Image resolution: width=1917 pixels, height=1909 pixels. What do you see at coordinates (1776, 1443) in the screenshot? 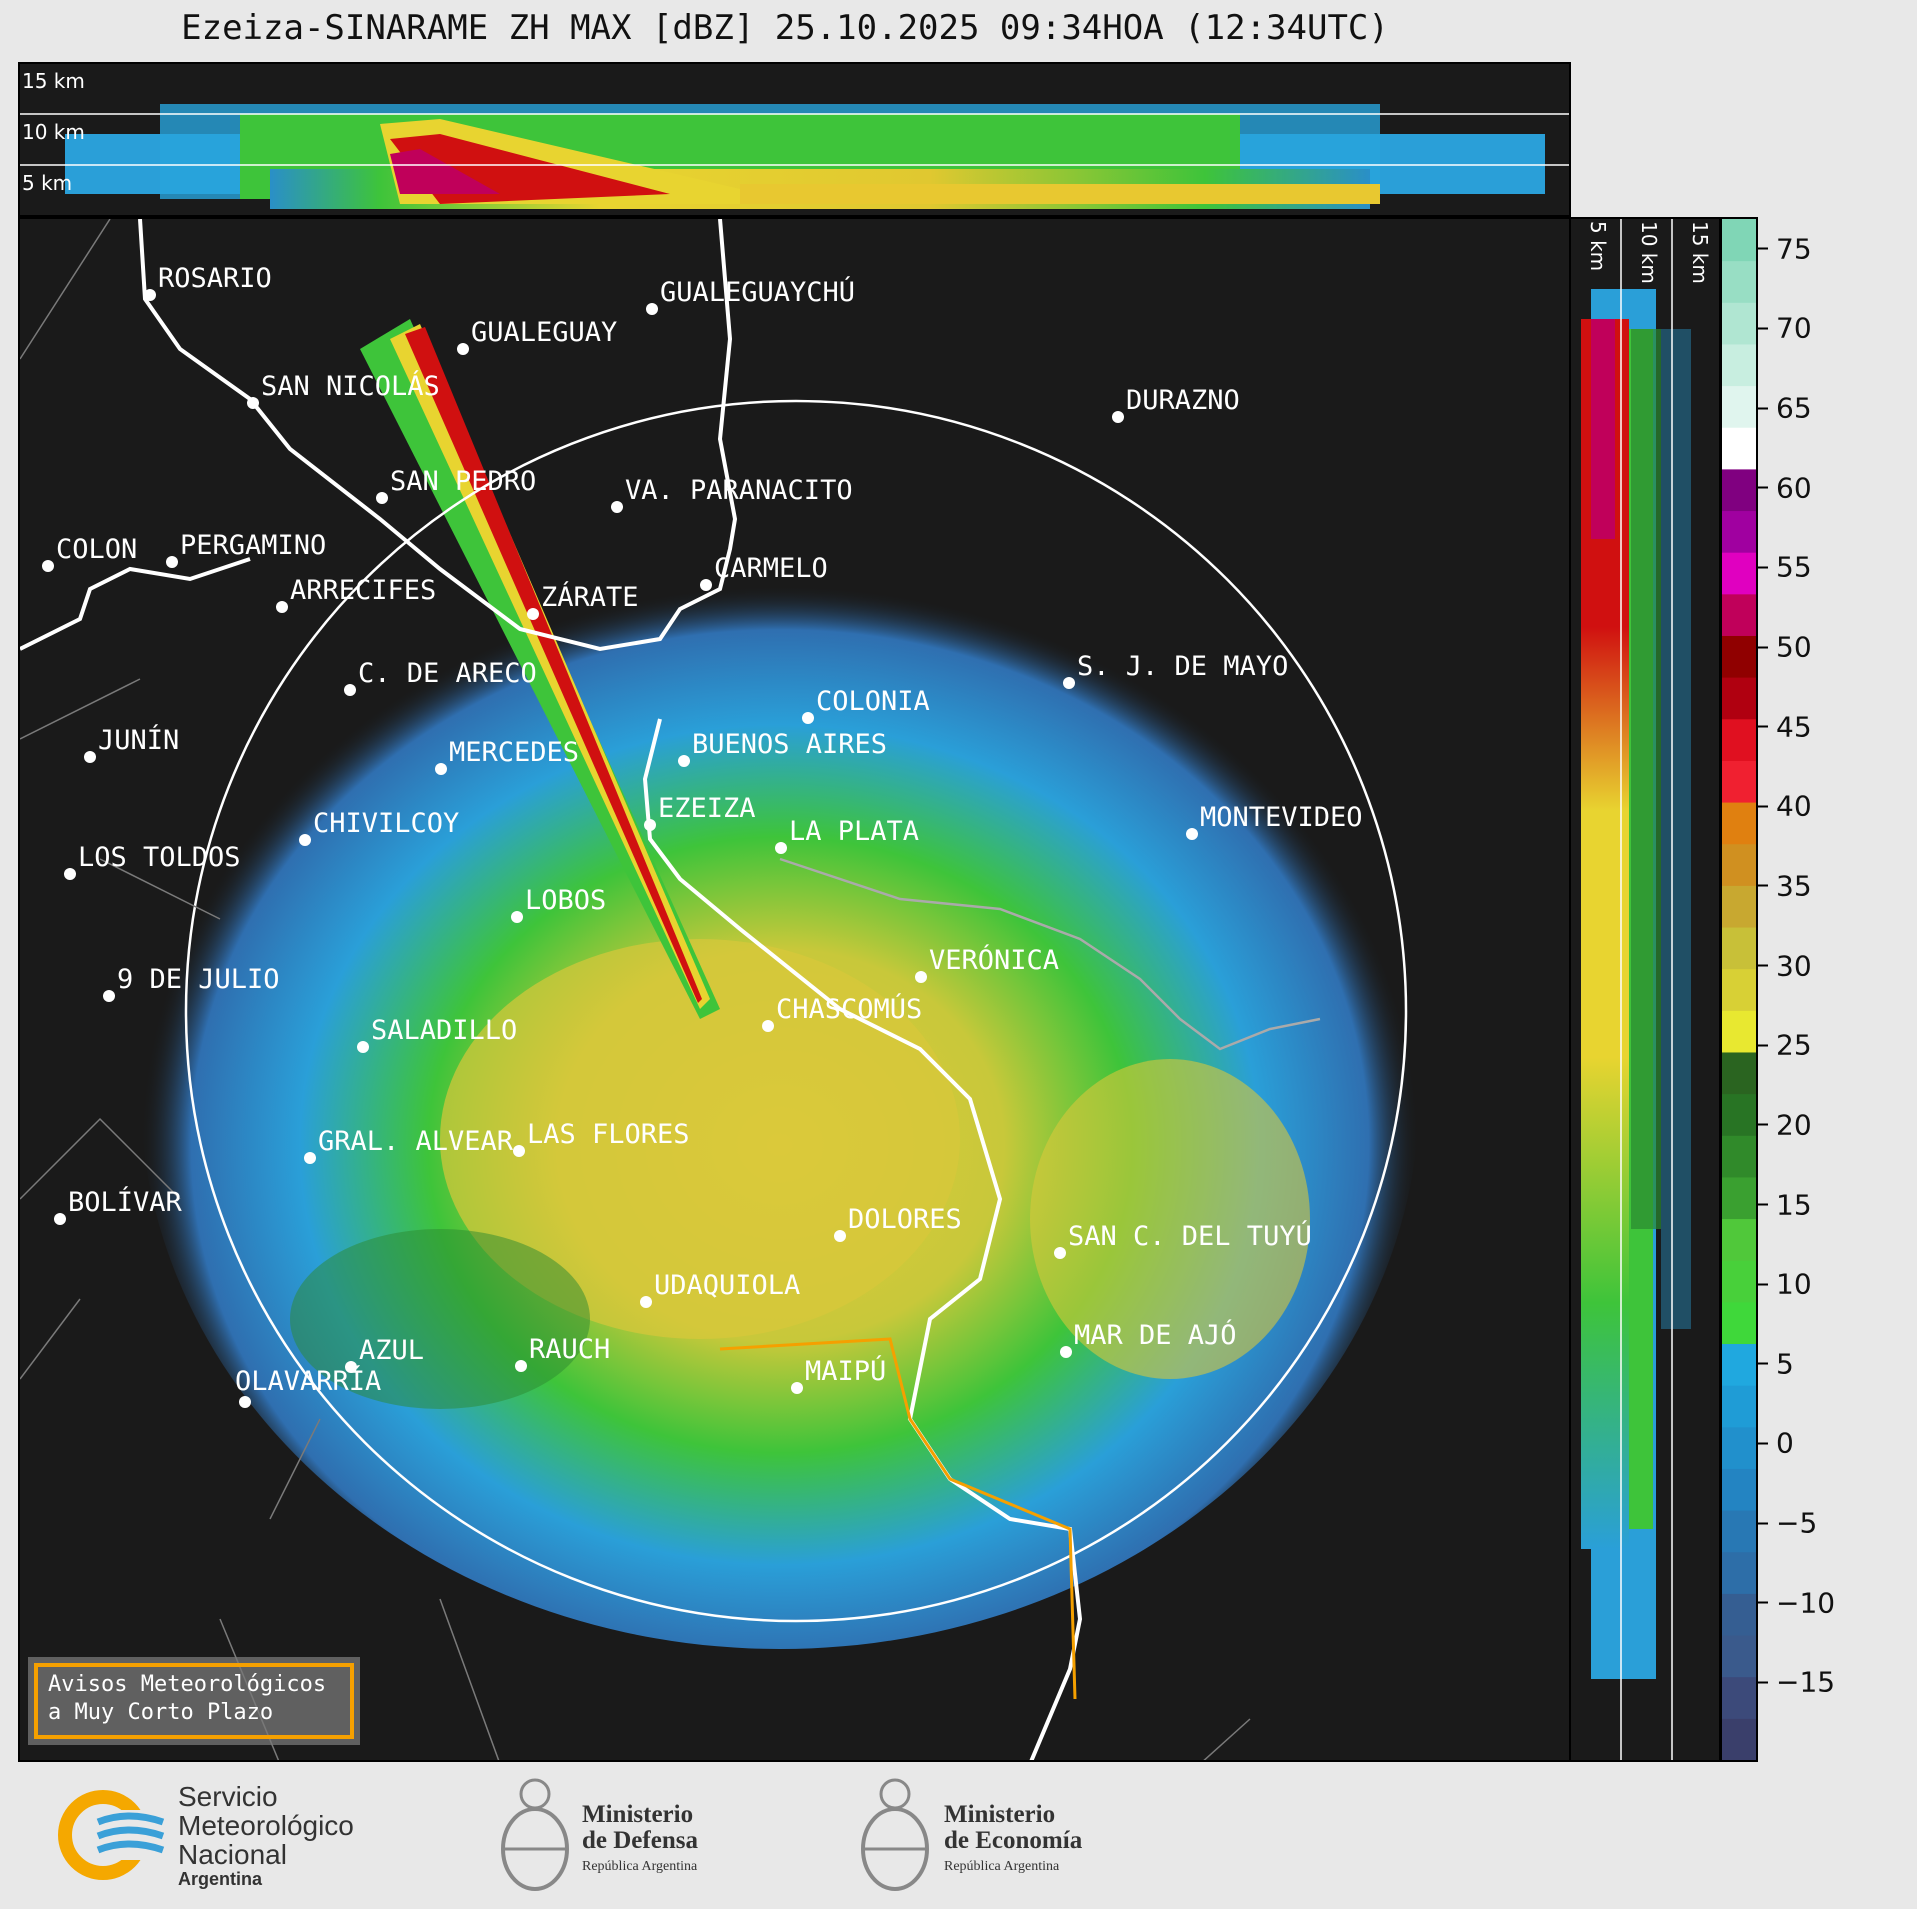
I see `colorbar-tick: 0` at bounding box center [1776, 1443].